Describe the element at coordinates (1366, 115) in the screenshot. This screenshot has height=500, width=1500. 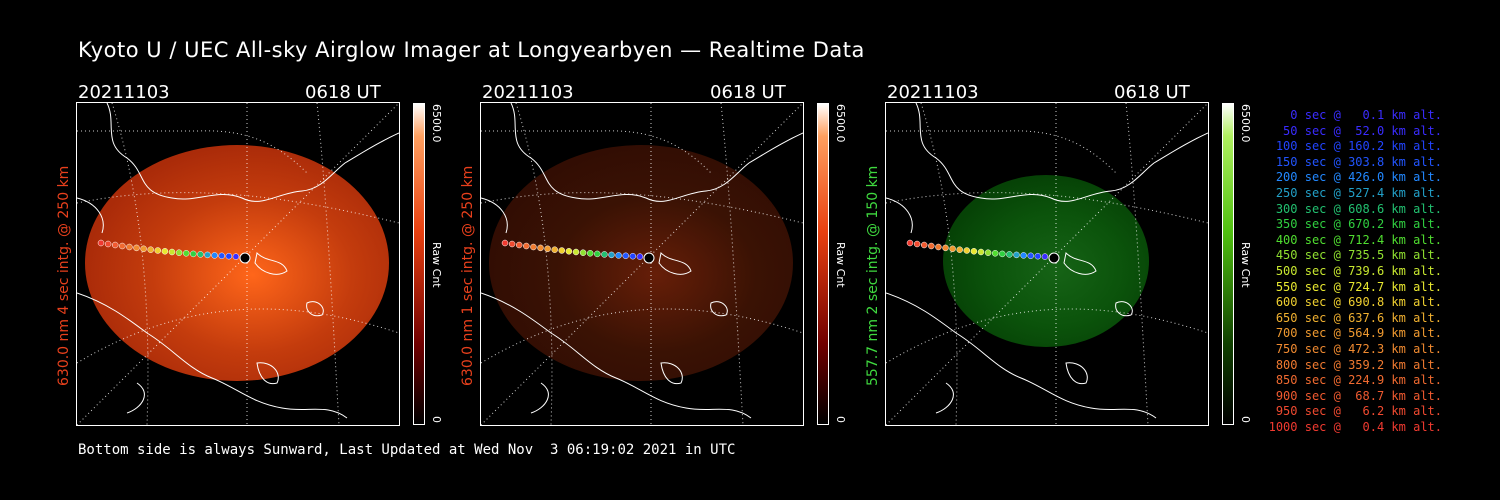
I see `legend-entry: 0 sec @ 0.1 km alt.` at that location.